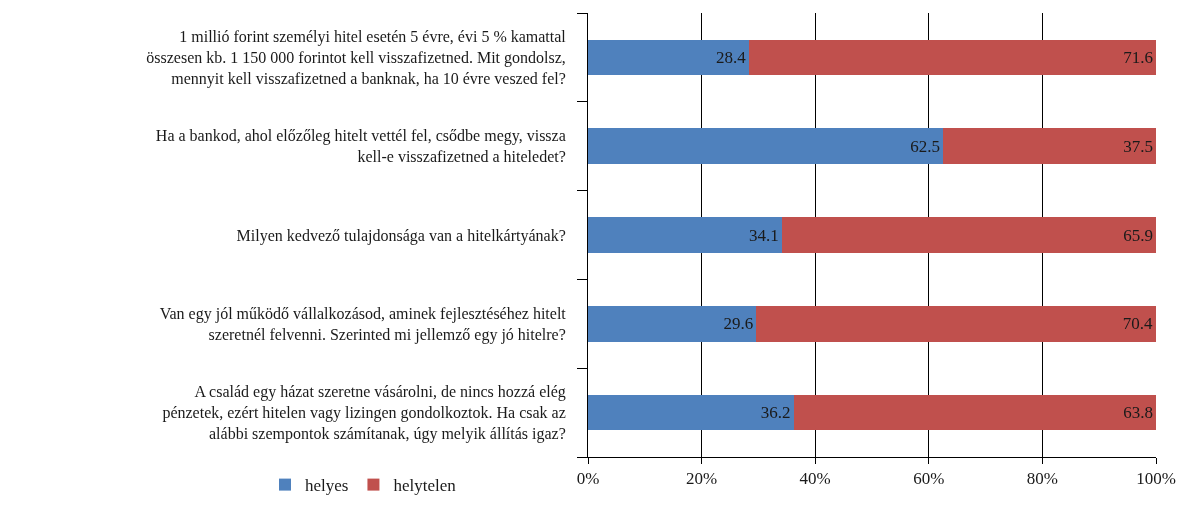 The height and width of the screenshot is (515, 1194). What do you see at coordinates (425, 486) in the screenshot?
I see `legend-label: helytelen` at bounding box center [425, 486].